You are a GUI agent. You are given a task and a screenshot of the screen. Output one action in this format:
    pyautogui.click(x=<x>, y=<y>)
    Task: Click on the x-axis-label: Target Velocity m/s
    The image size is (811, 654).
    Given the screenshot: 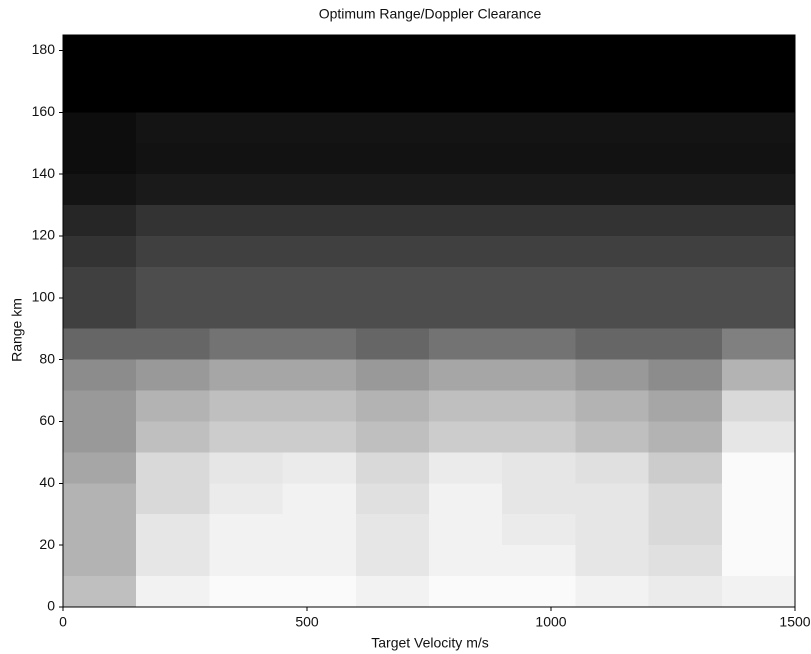 What is the action you would take?
    pyautogui.click(x=430, y=643)
    